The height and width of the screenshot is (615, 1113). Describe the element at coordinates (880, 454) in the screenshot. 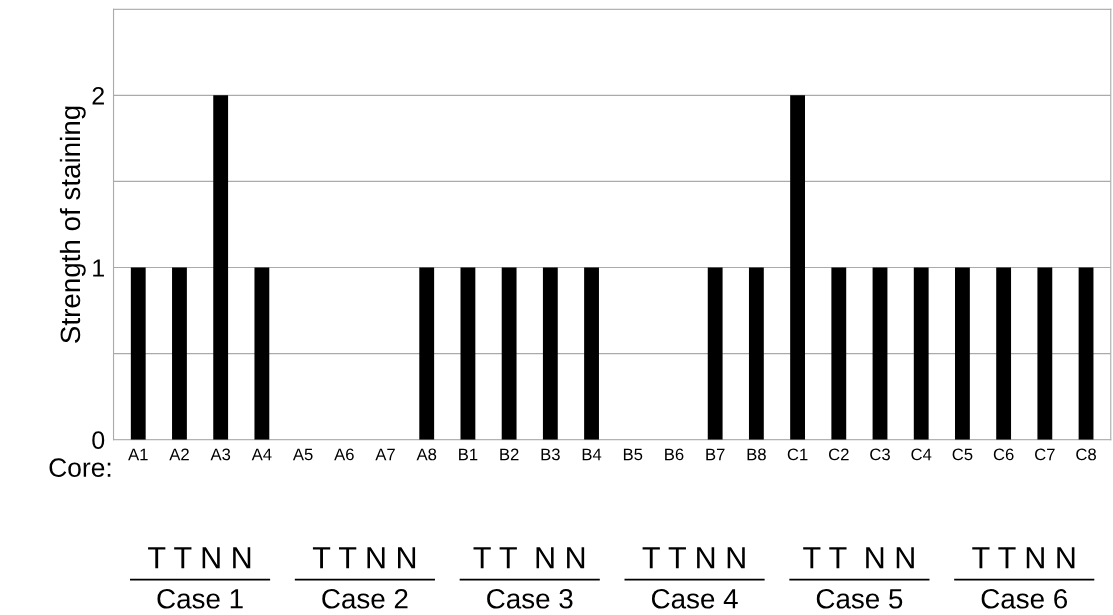

I see `x-tick-label: C3` at that location.